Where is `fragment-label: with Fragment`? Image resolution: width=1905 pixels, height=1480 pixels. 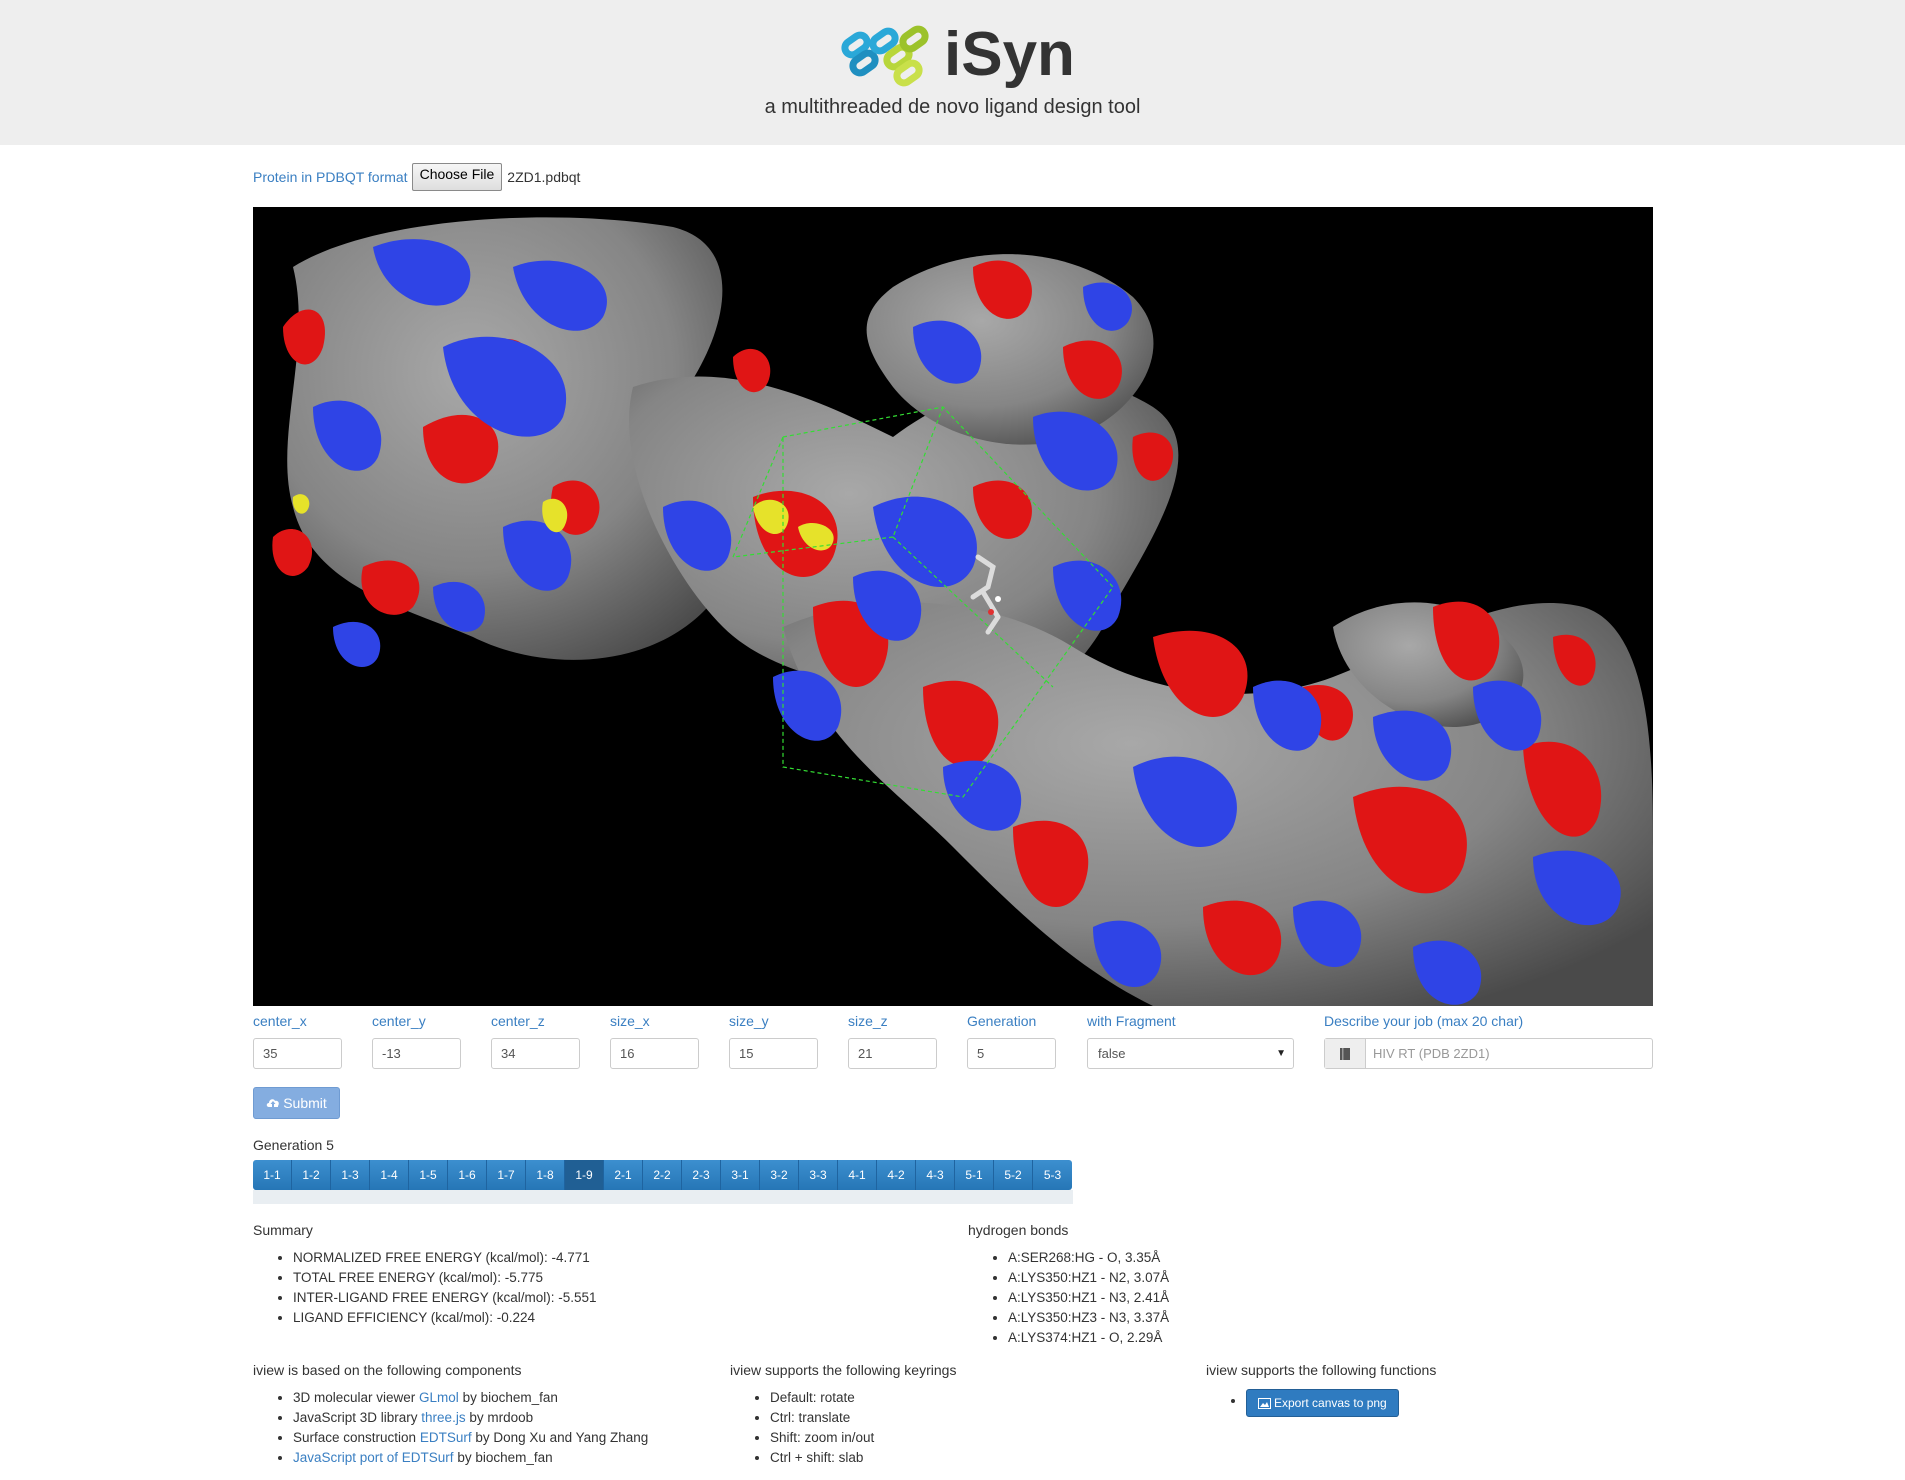 fragment-label: with Fragment is located at coordinates (1131, 1021).